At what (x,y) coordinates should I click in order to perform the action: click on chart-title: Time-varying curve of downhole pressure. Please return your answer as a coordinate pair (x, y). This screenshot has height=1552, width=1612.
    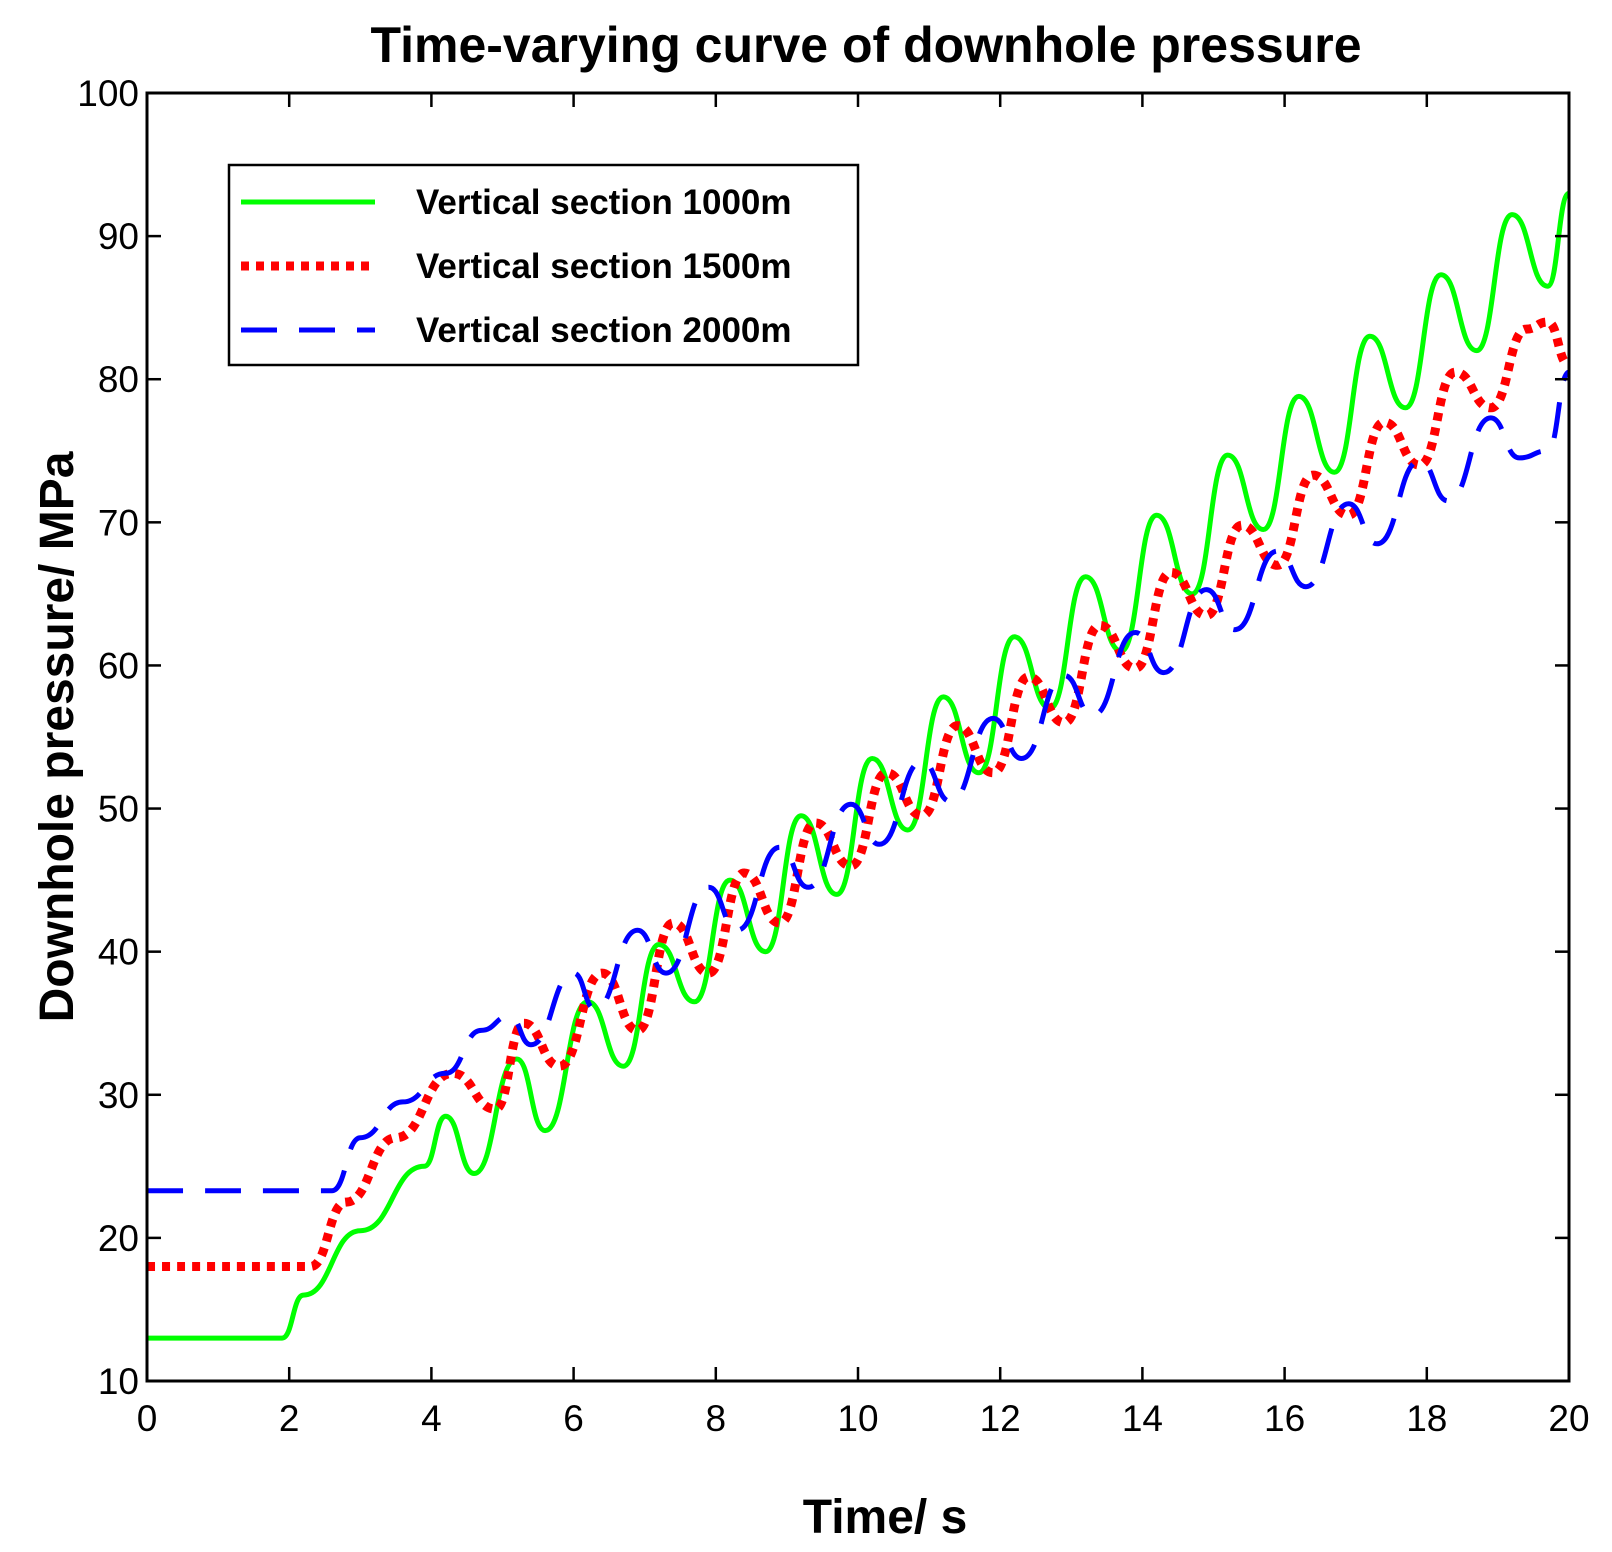
    Looking at the image, I should click on (865, 45).